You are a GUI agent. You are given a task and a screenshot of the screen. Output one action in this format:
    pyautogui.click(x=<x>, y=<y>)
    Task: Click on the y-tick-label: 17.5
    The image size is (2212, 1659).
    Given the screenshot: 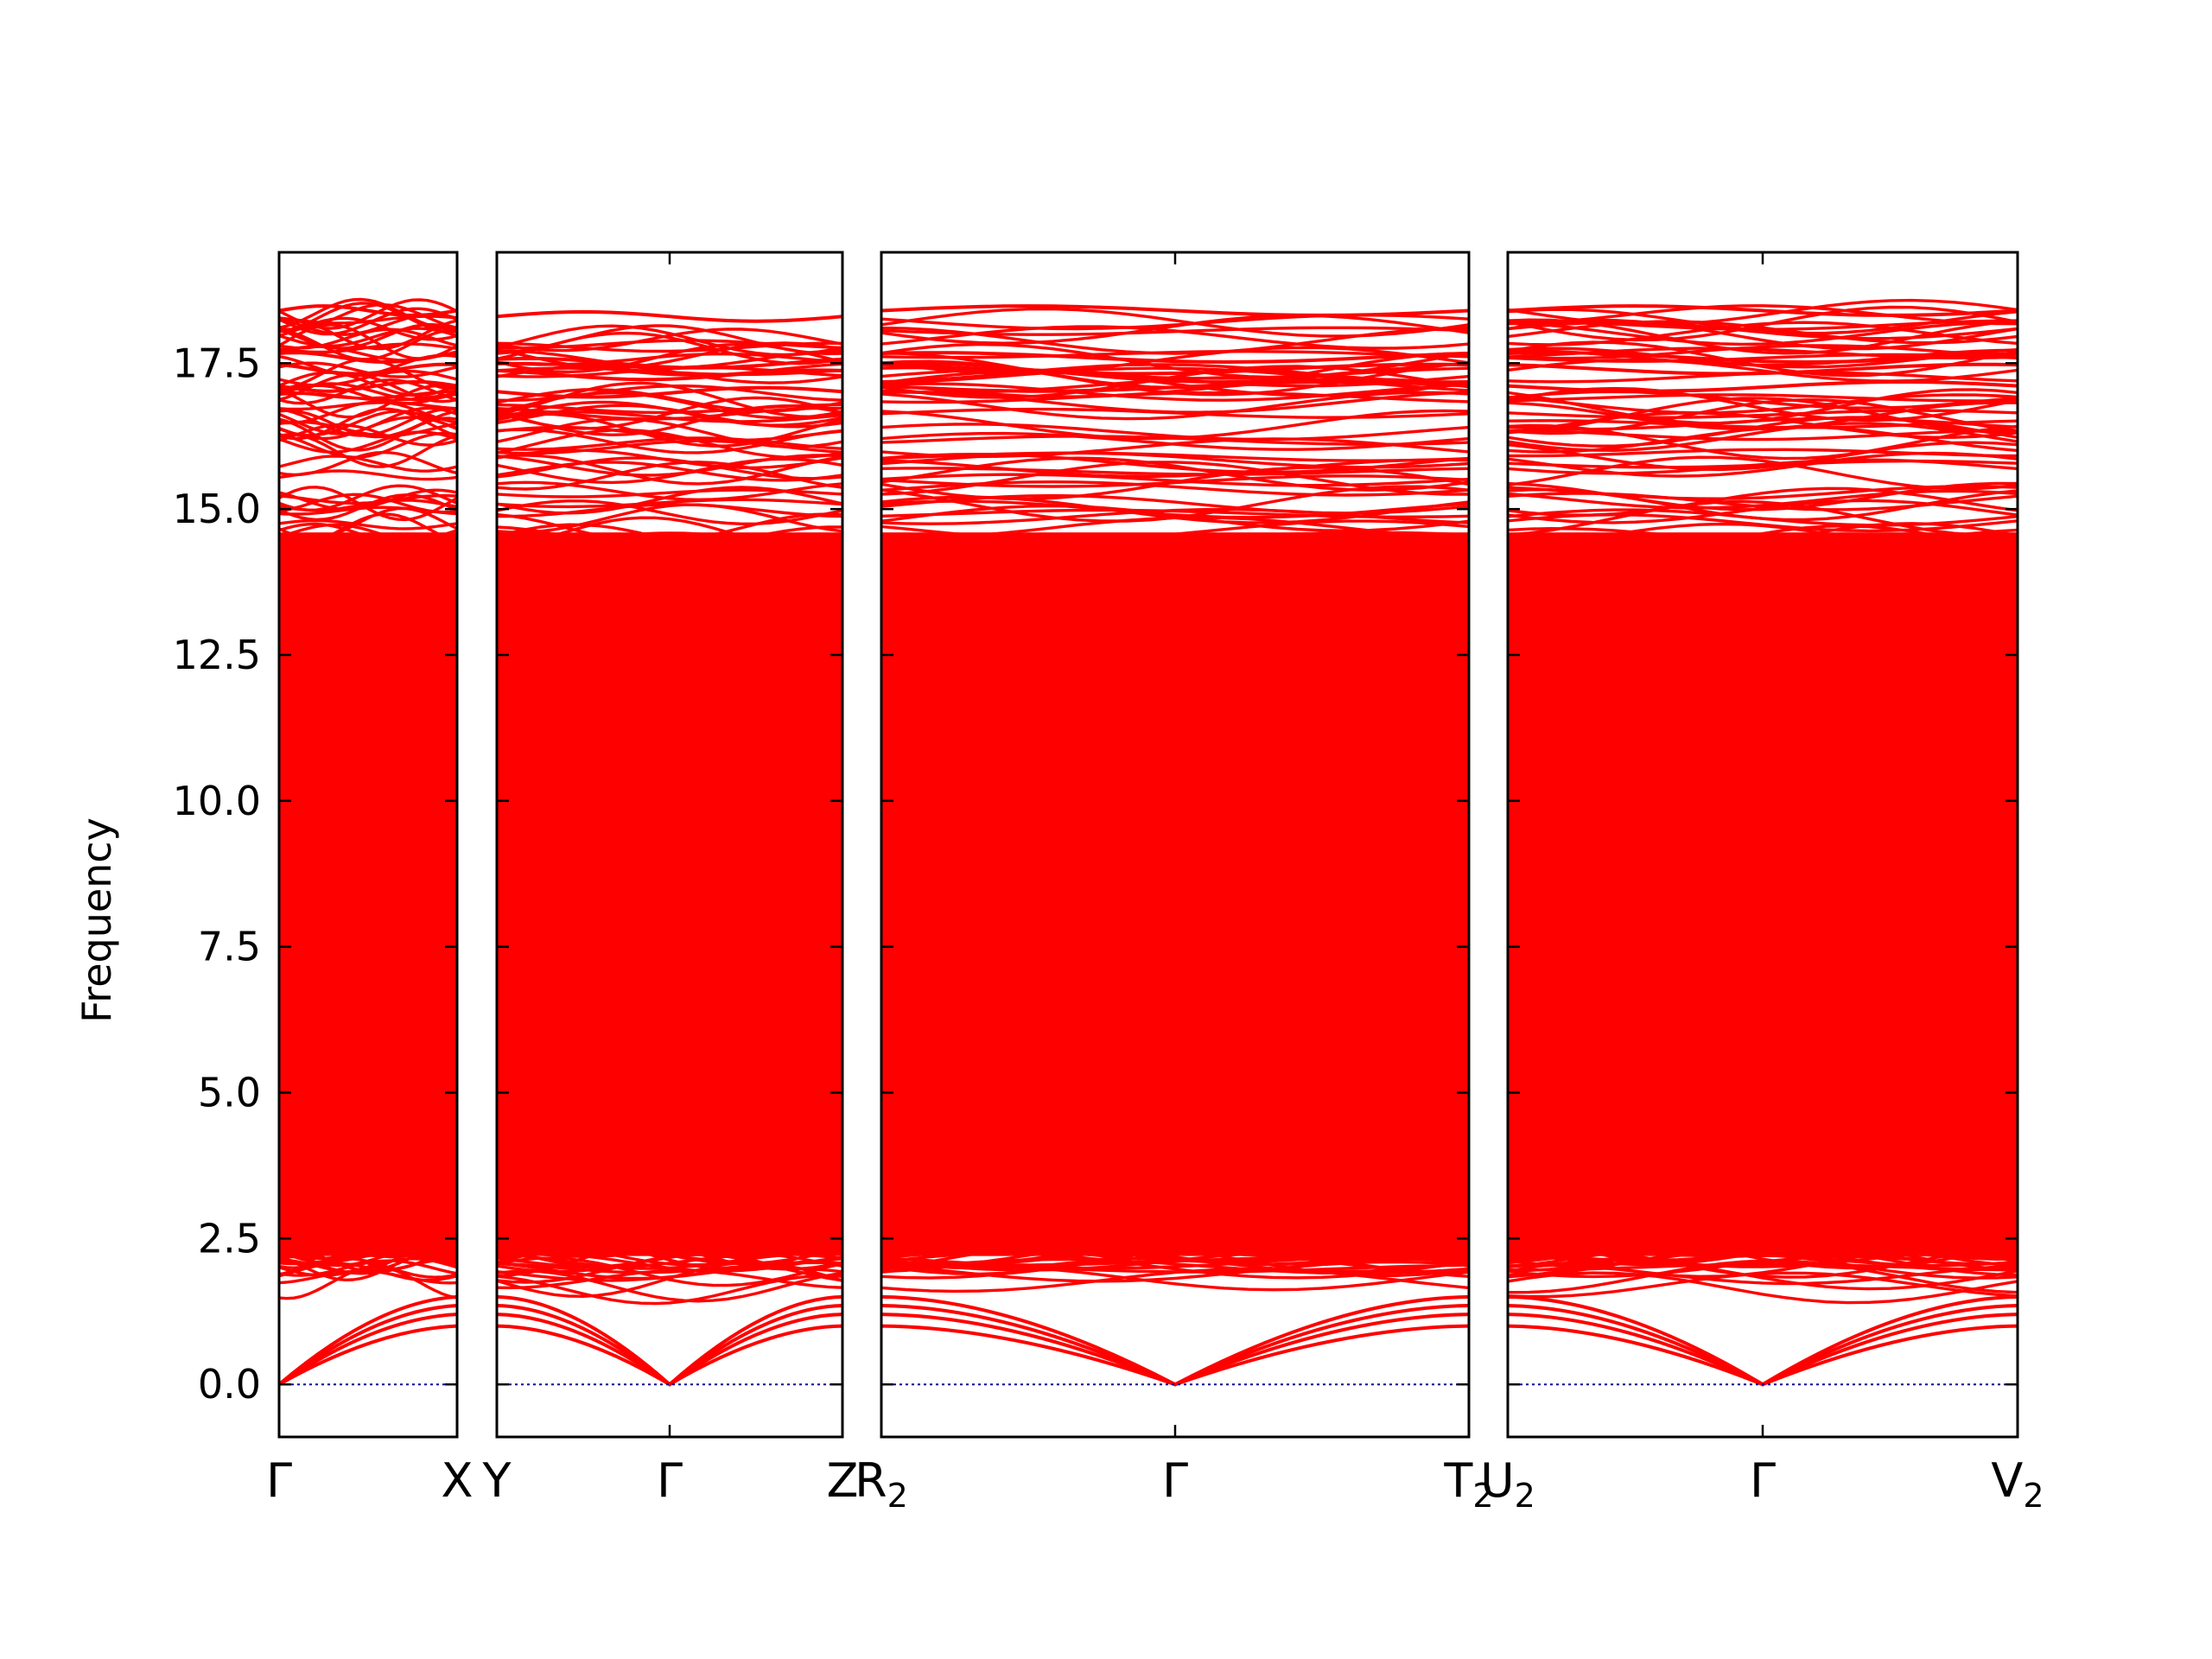 What is the action you would take?
    pyautogui.click(x=217, y=363)
    